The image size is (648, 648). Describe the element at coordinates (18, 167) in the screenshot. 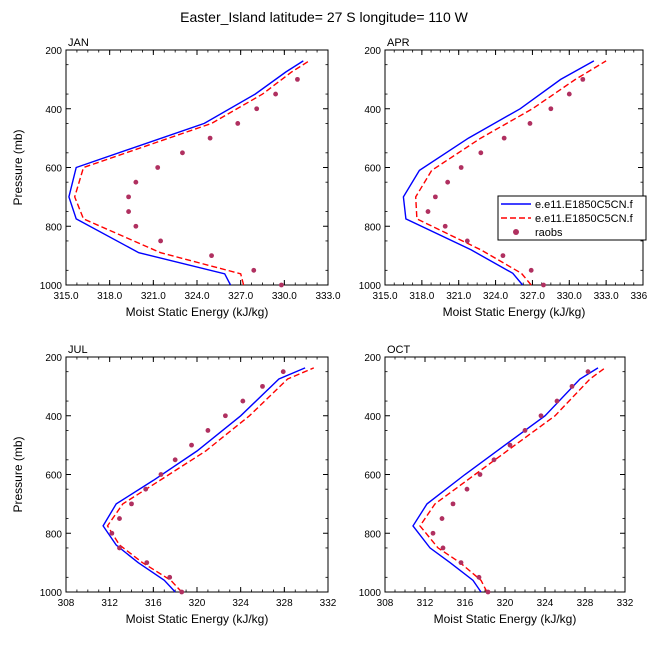

I see `y-axis-label: Pressure (mb)` at that location.